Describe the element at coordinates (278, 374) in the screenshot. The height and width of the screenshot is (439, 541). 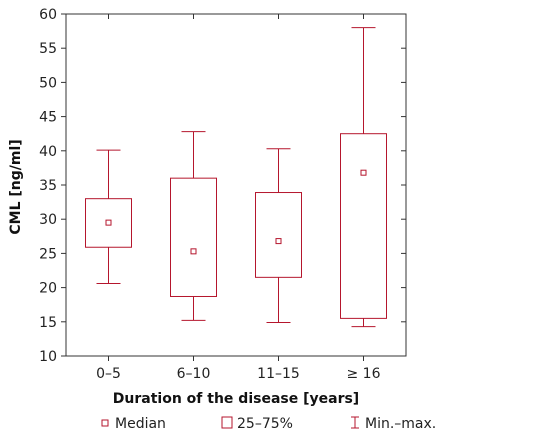
I see `x-tick-label: 11–15` at that location.